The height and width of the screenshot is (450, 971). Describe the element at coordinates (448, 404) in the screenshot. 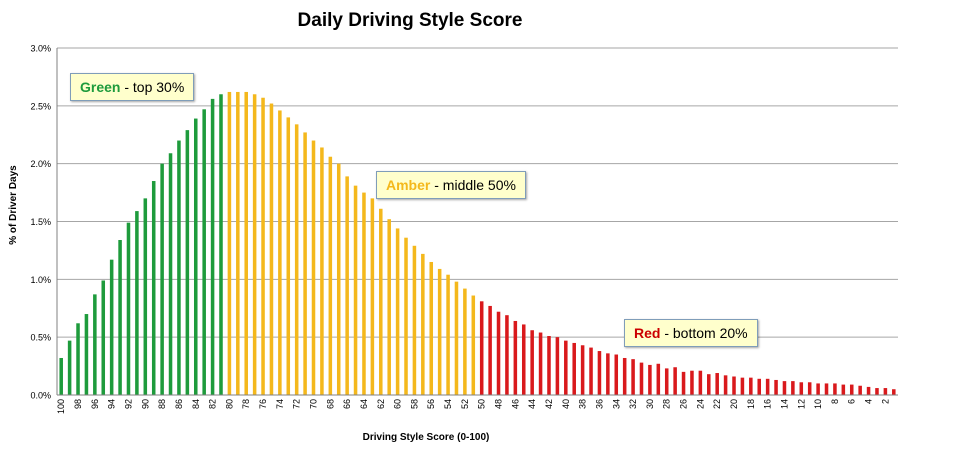

I see `x-tick-label: 54` at that location.